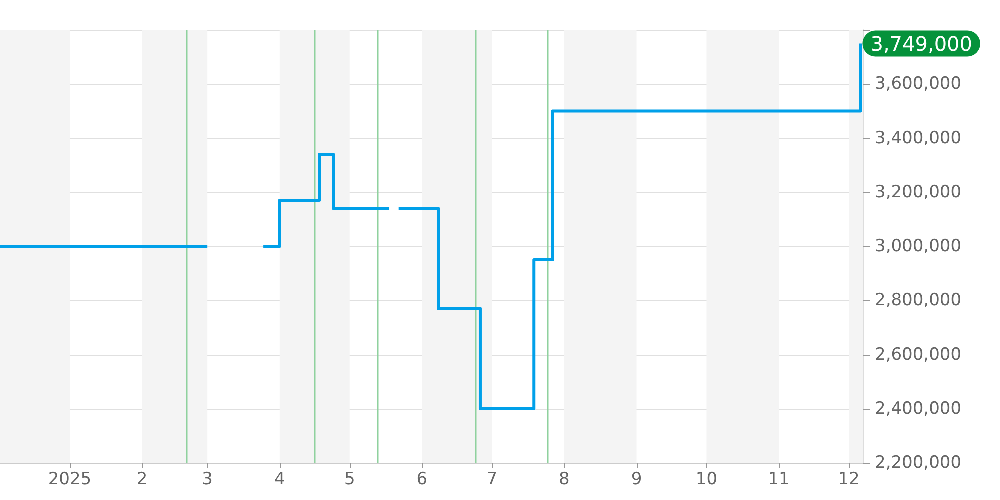  I want to click on x-tick-label: 8, so click(564, 480).